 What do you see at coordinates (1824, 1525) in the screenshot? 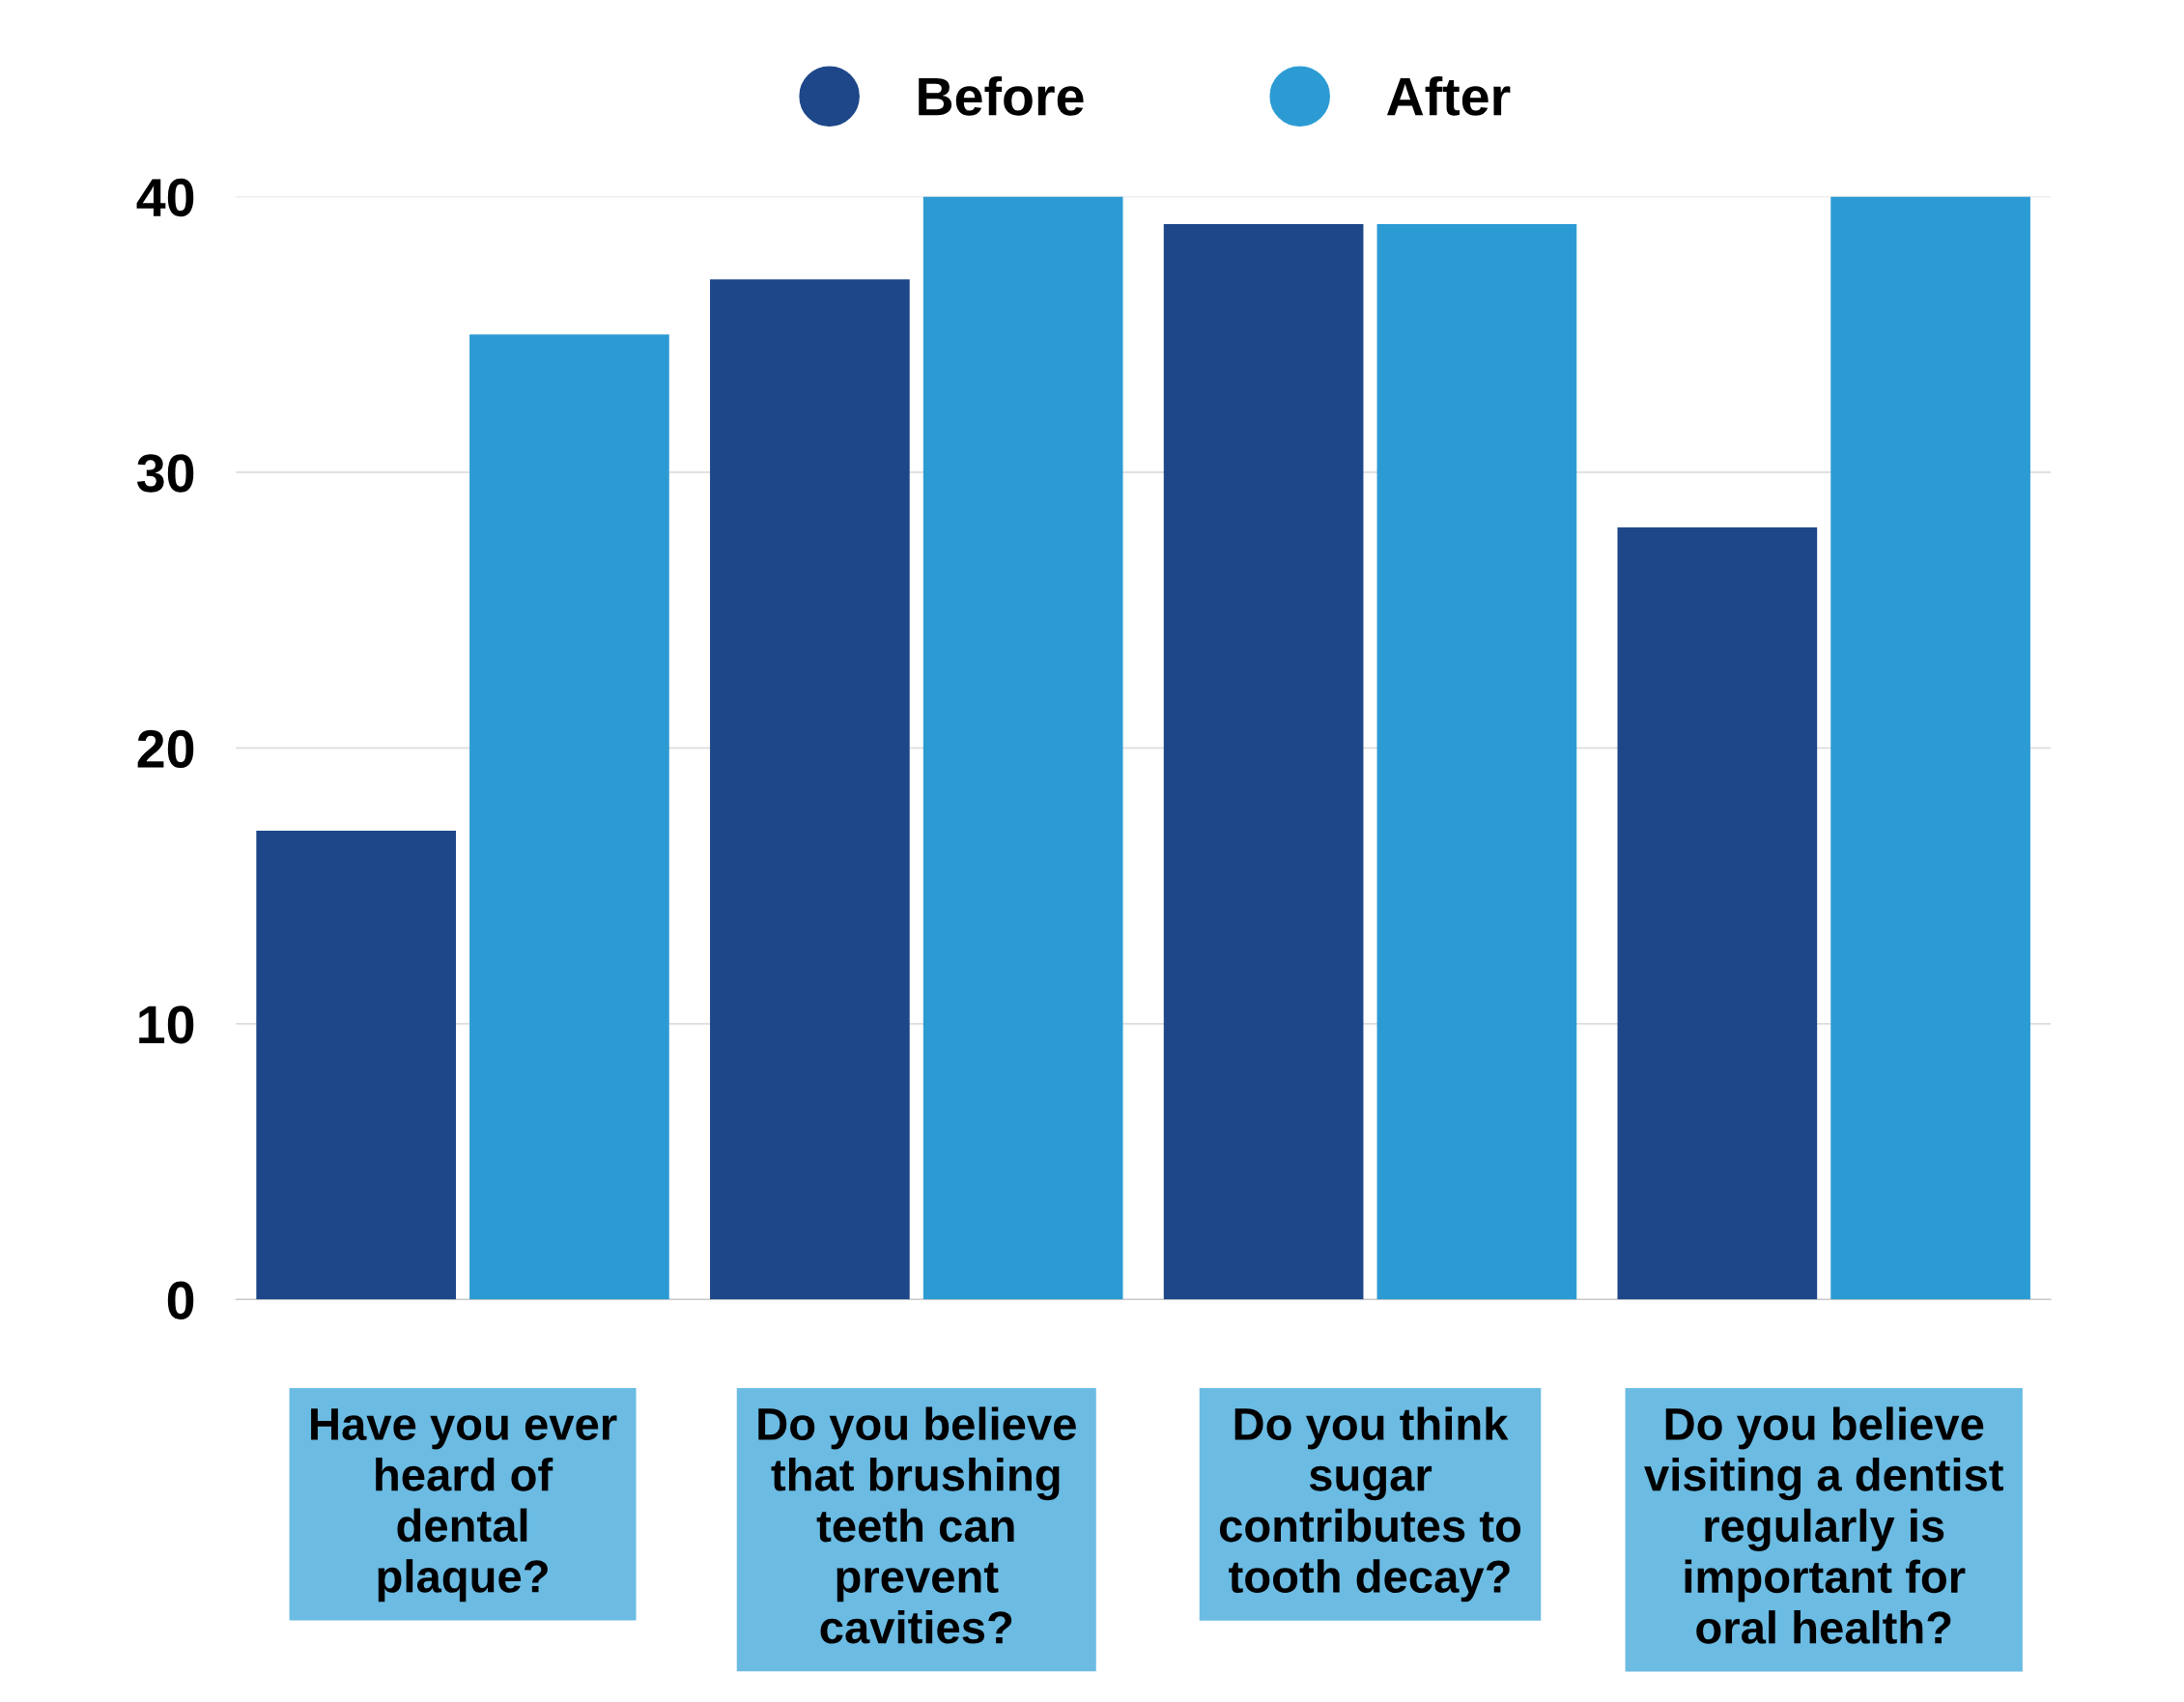
I see `x-tick-label: Do you believe visiting a dentist regularly is important for oral health?` at bounding box center [1824, 1525].